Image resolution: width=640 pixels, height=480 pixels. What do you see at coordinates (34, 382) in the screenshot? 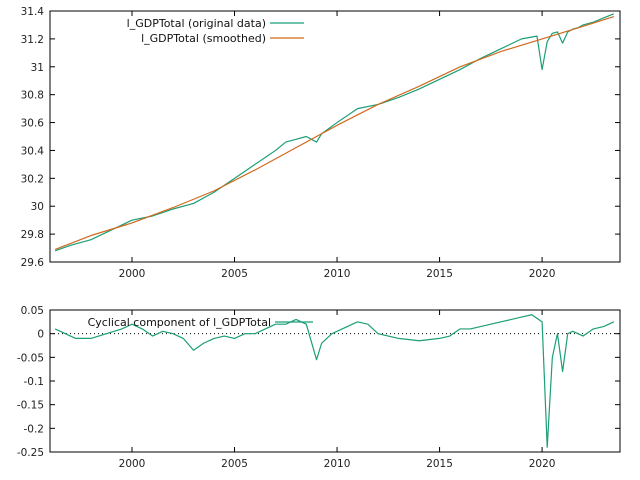
I see `y-tick-label: -0.1` at bounding box center [34, 382].